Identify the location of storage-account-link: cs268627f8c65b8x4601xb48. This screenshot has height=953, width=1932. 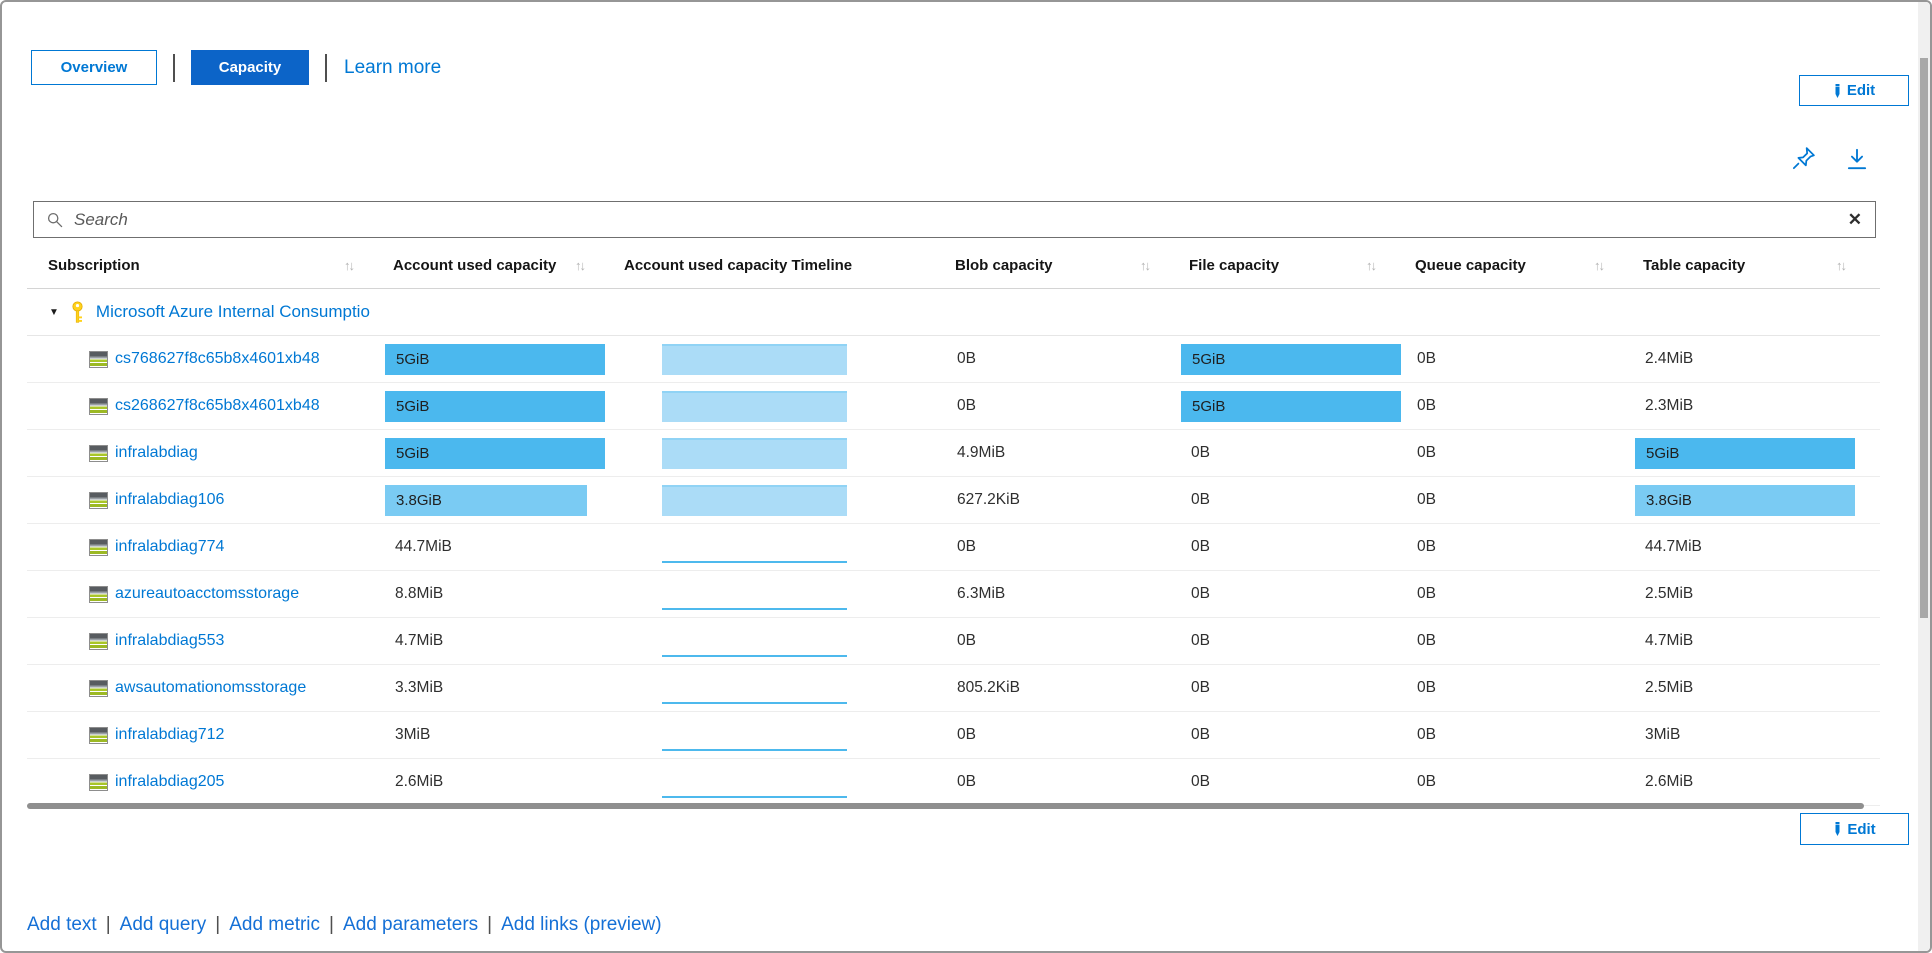
(217, 405).